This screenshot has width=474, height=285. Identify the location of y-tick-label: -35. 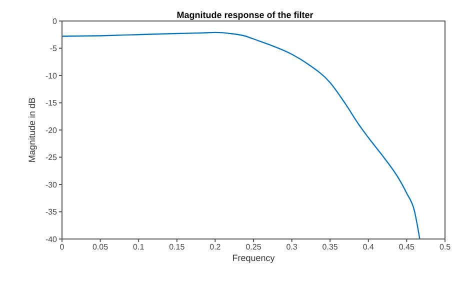
(51, 212).